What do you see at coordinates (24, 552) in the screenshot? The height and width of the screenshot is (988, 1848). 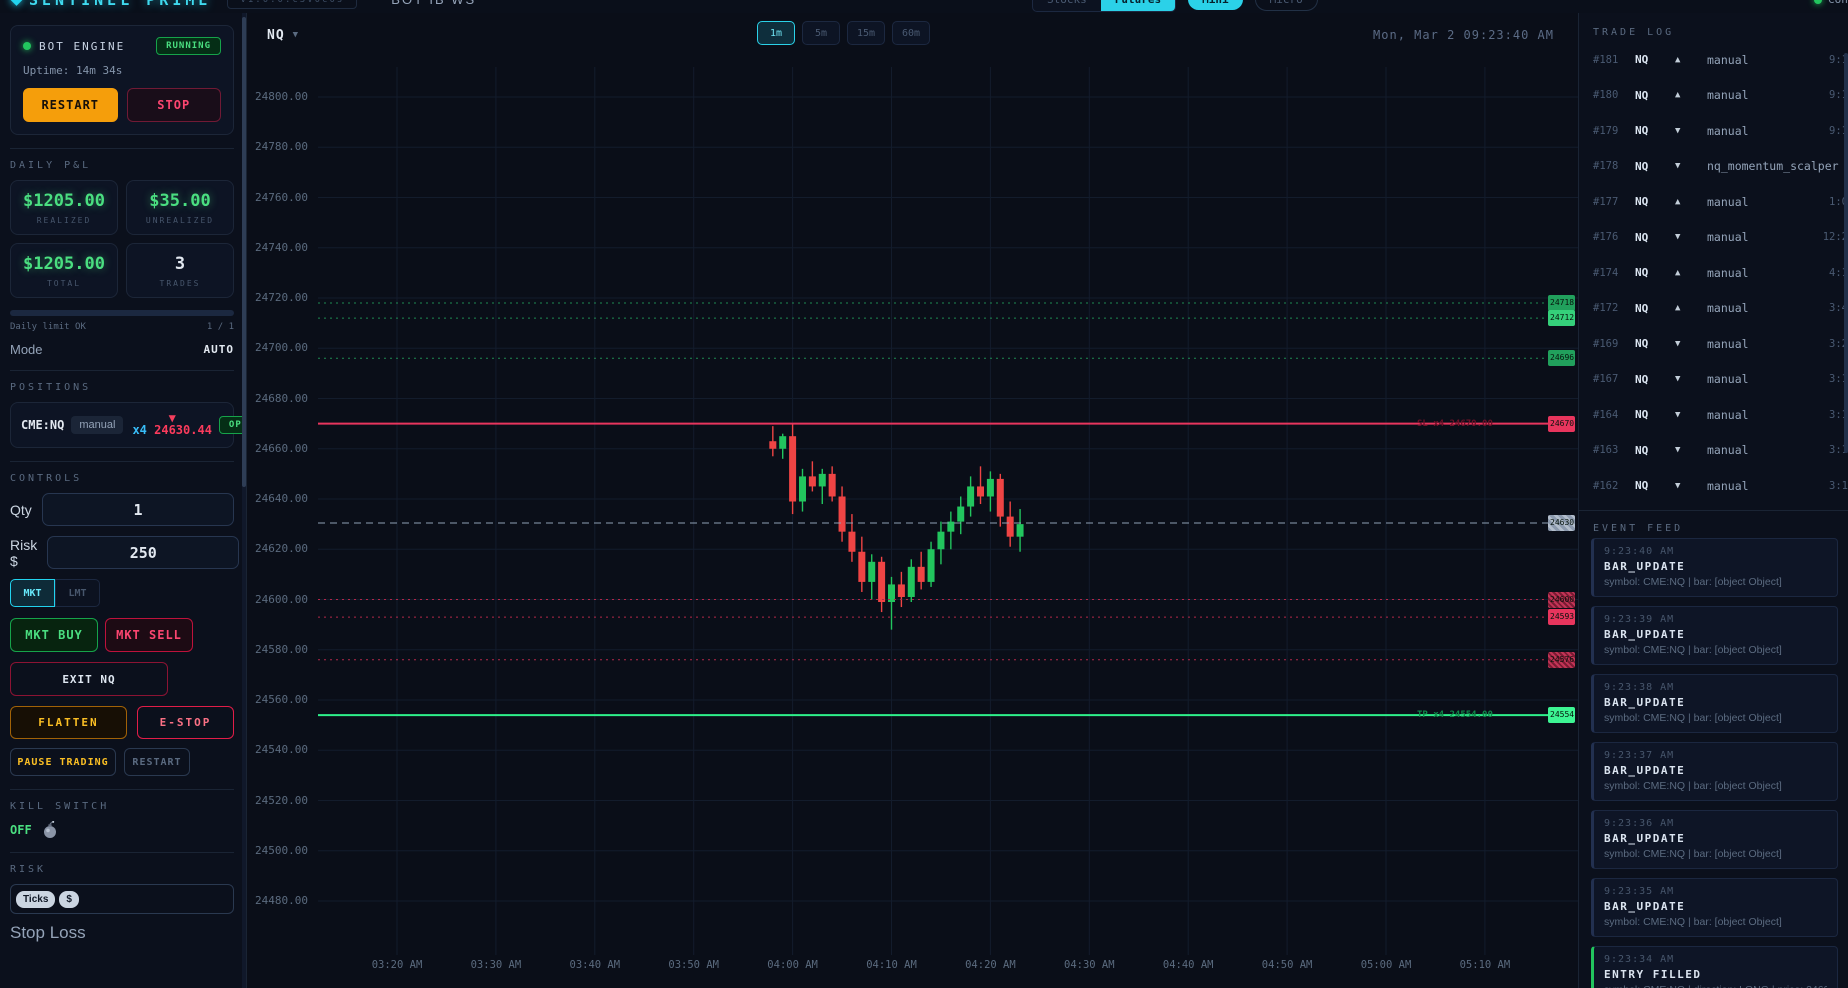 I see `risk-label: Risk $` at bounding box center [24, 552].